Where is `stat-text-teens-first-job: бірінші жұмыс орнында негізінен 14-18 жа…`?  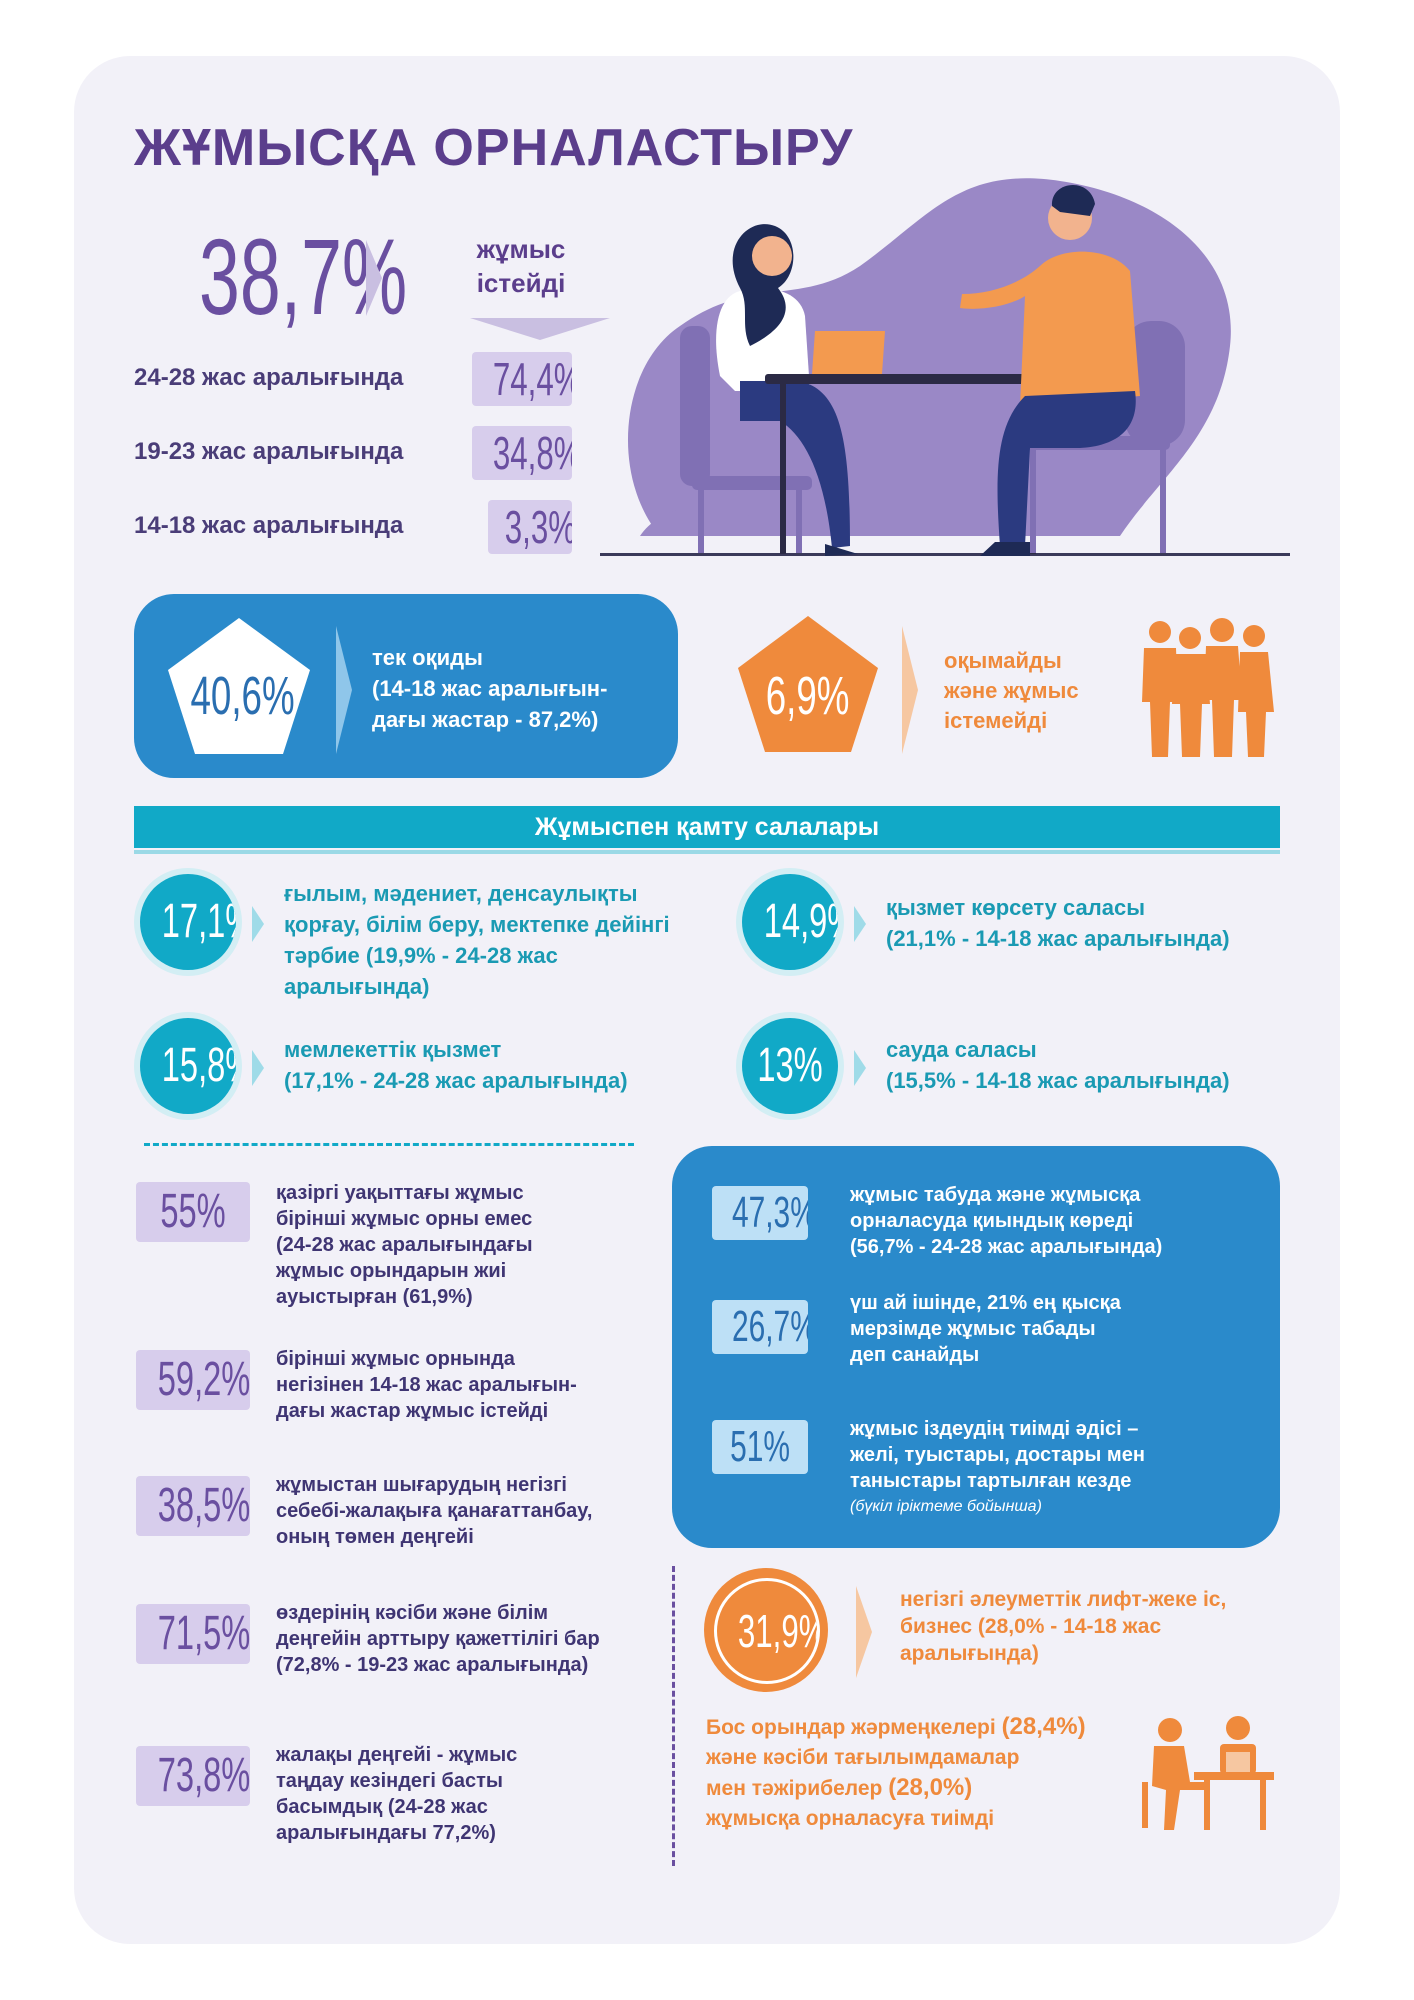 stat-text-teens-first-job: бірінші жұмыс орнында негізінен 14-18 жа… is located at coordinates (426, 1385).